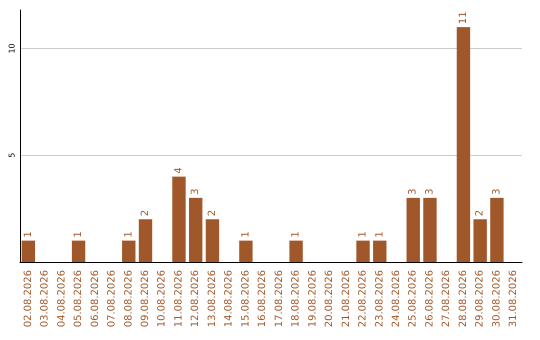  I want to click on x-tick-label: 07.08.2026, so click(112, 299).